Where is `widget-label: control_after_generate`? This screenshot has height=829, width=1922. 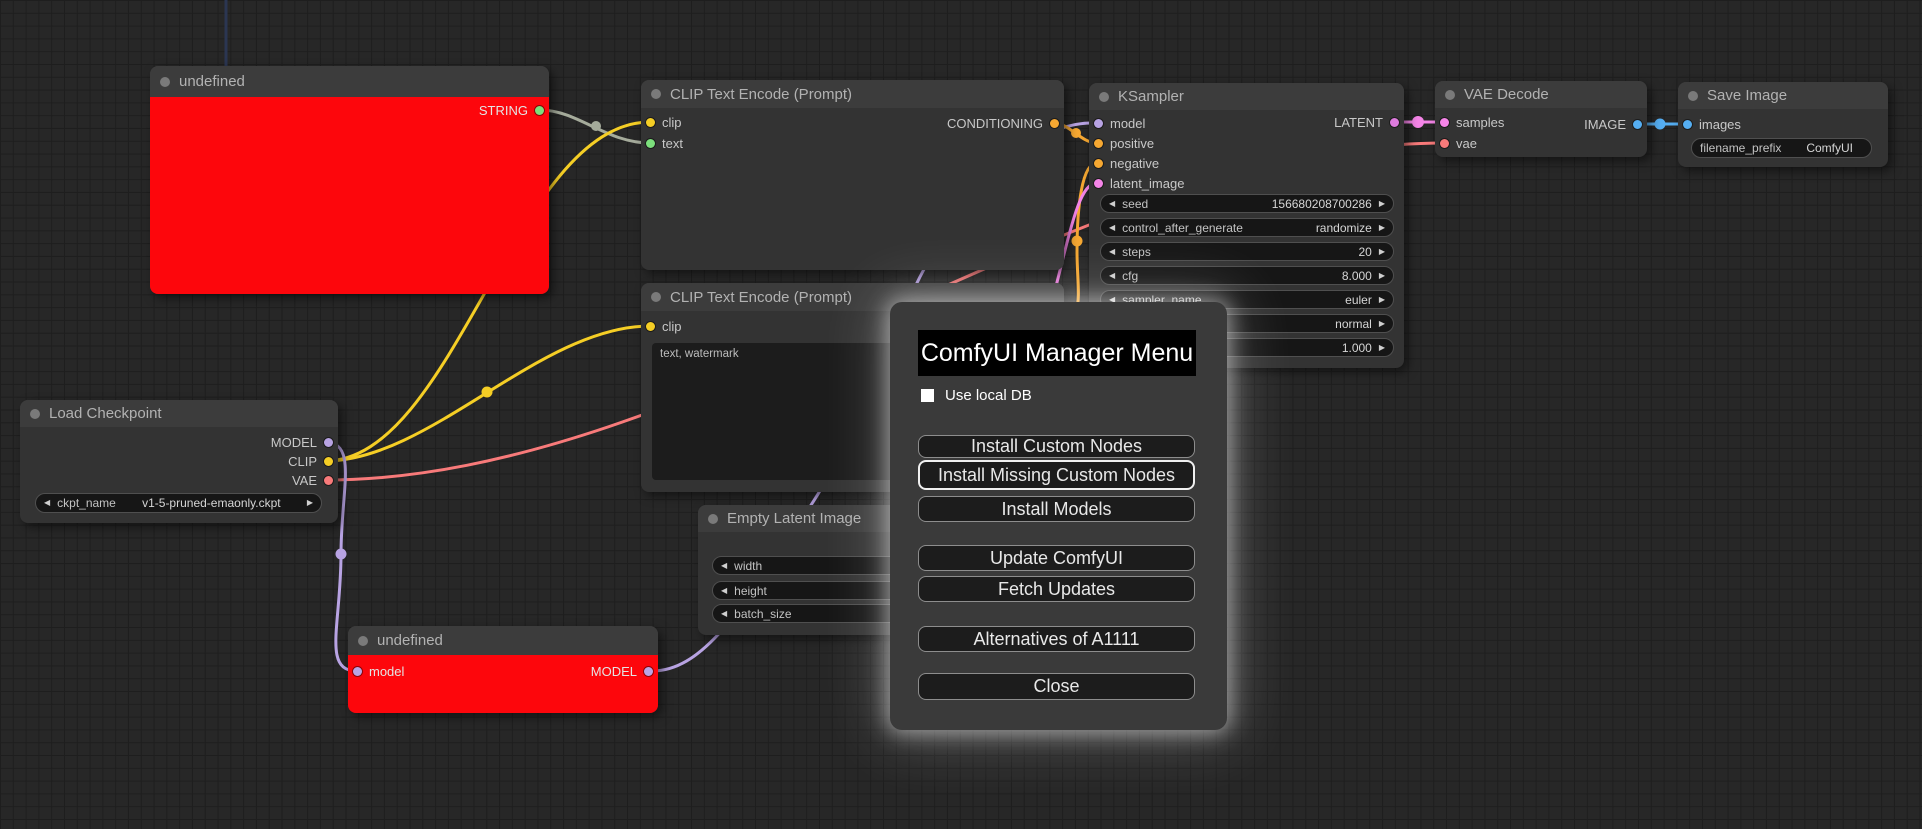 widget-label: control_after_generate is located at coordinates (1182, 227).